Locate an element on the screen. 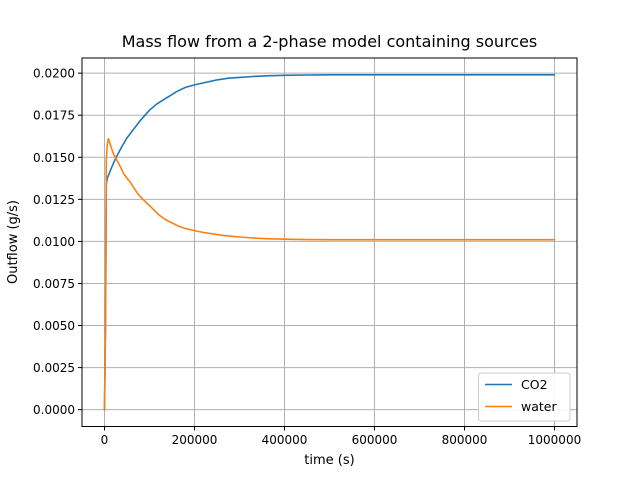 The height and width of the screenshot is (485, 640). x-tick-label: 600000 is located at coordinates (375, 440).